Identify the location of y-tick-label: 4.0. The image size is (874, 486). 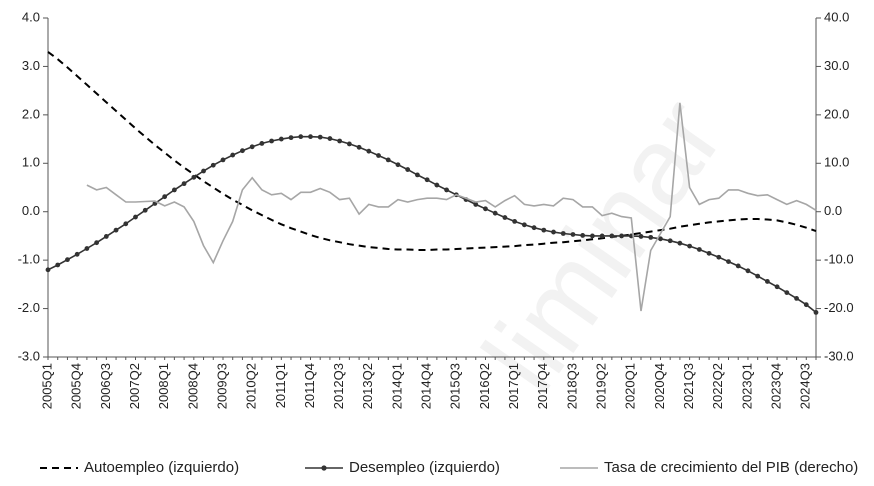
(31, 16).